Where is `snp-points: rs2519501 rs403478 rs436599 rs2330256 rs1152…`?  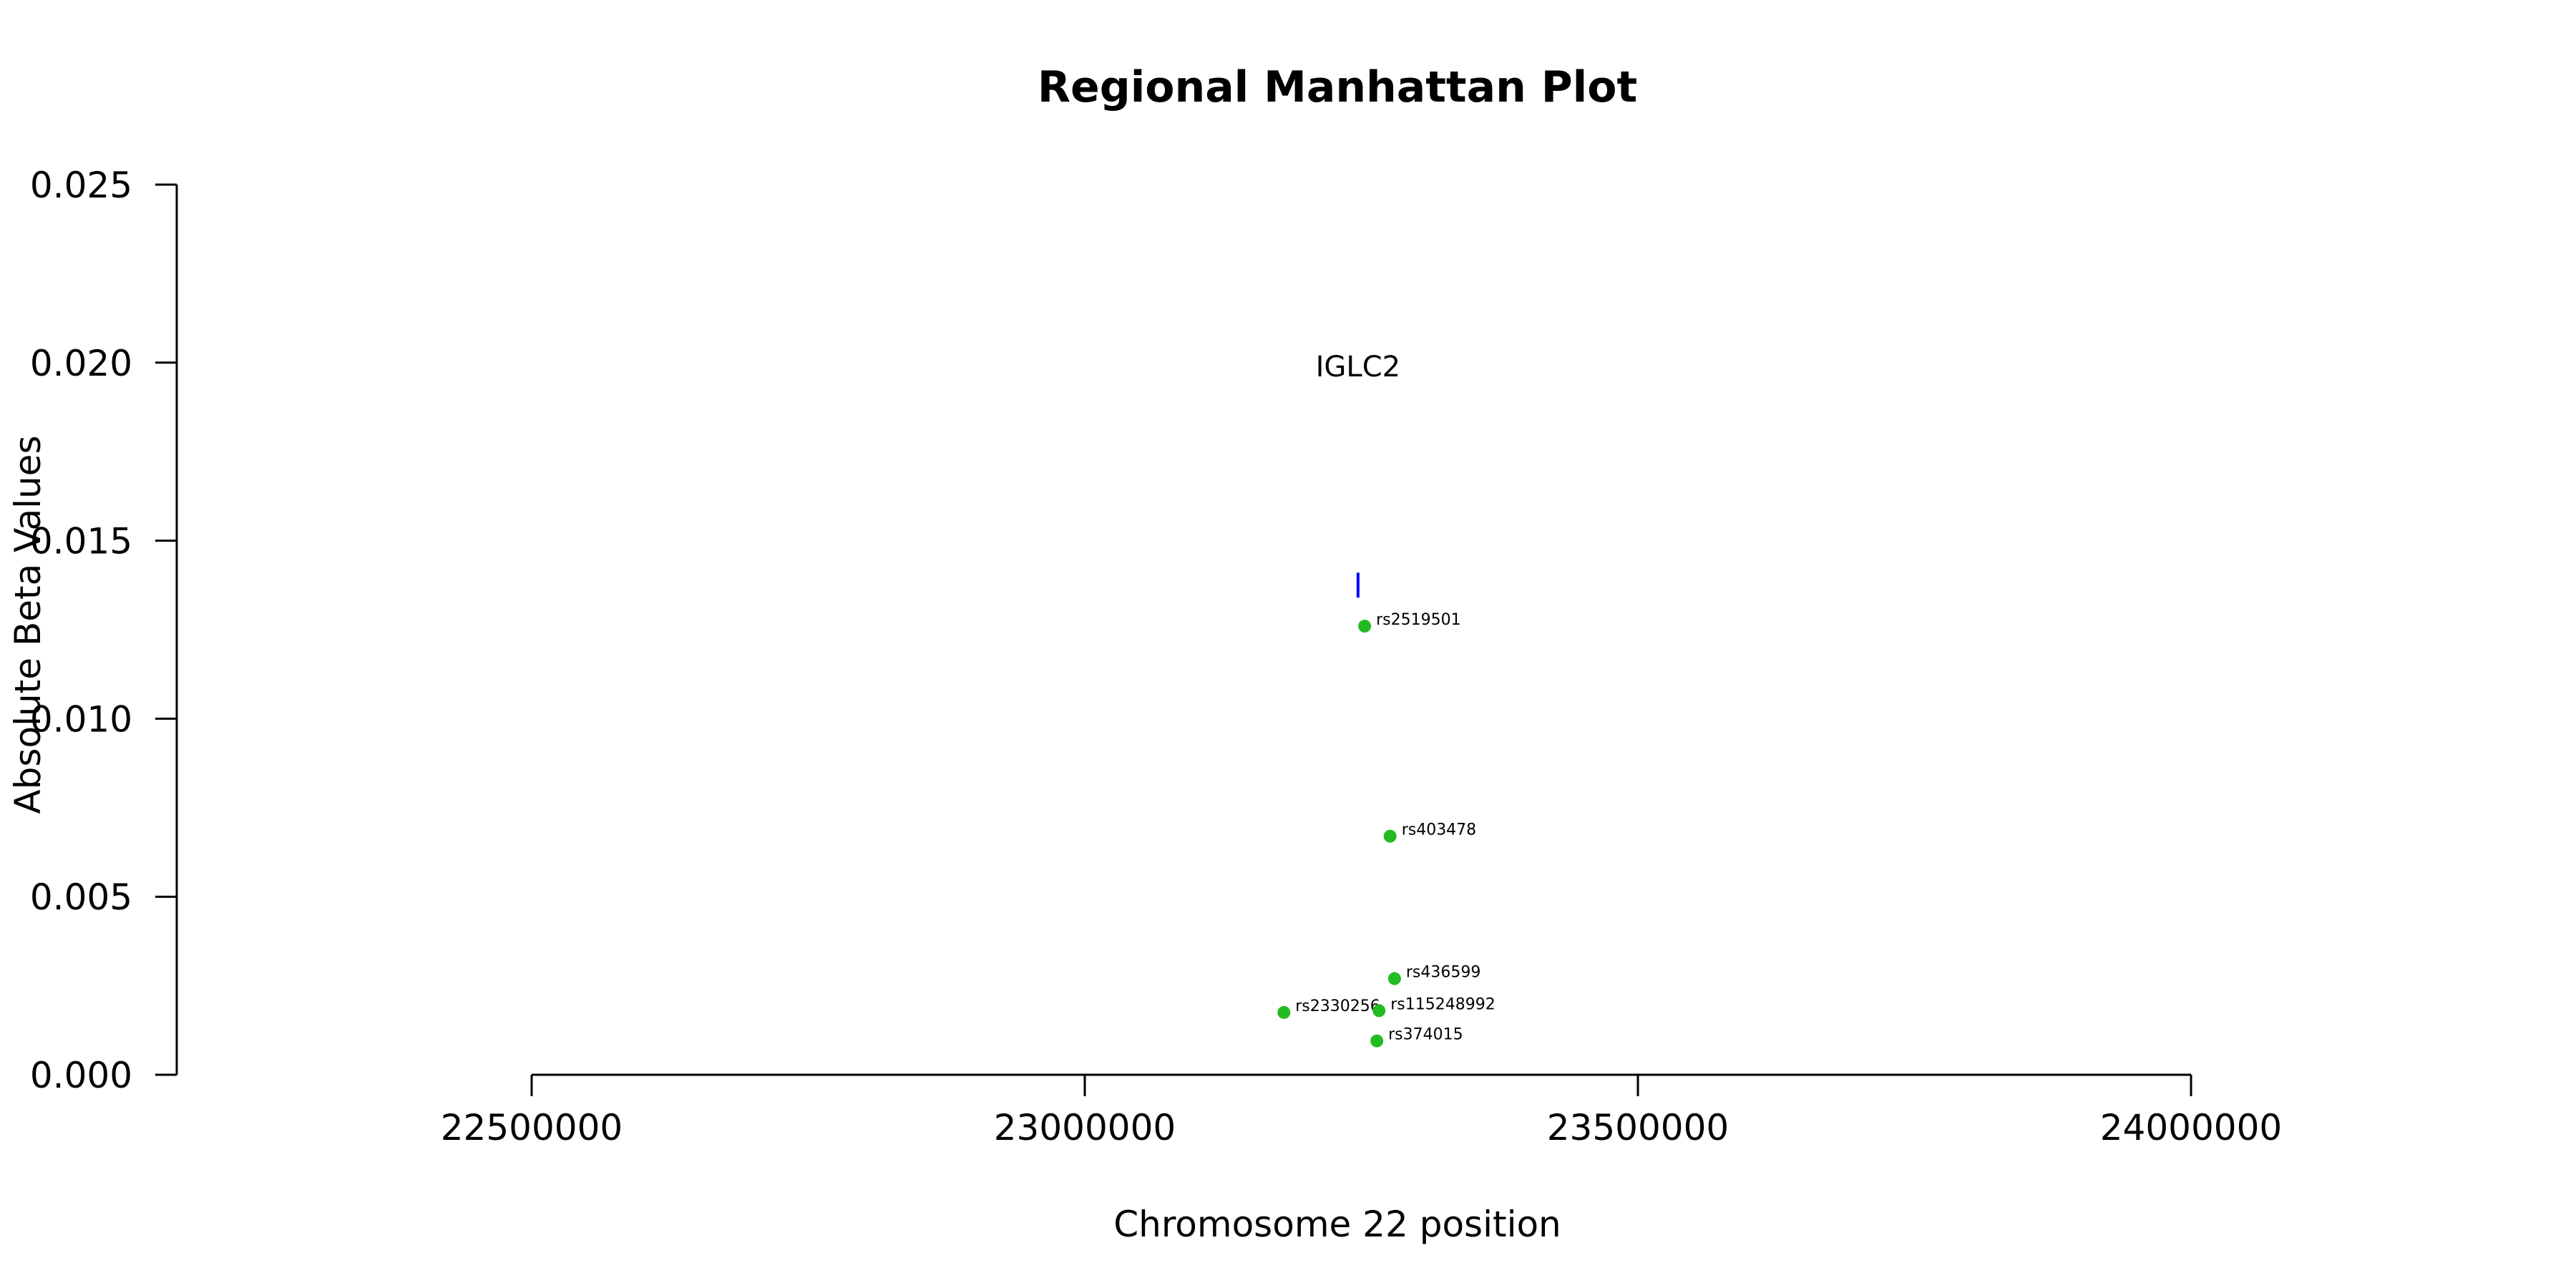
snp-points: rs2519501 rs403478 rs436599 rs2330256 rs1152… is located at coordinates (1386, 829).